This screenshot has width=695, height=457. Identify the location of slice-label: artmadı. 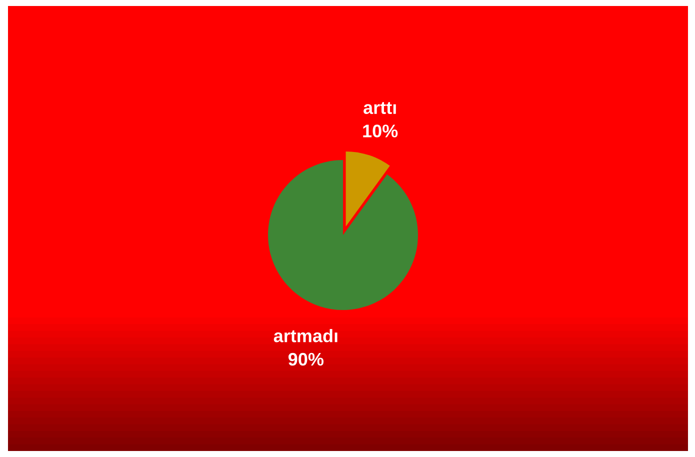
(306, 335).